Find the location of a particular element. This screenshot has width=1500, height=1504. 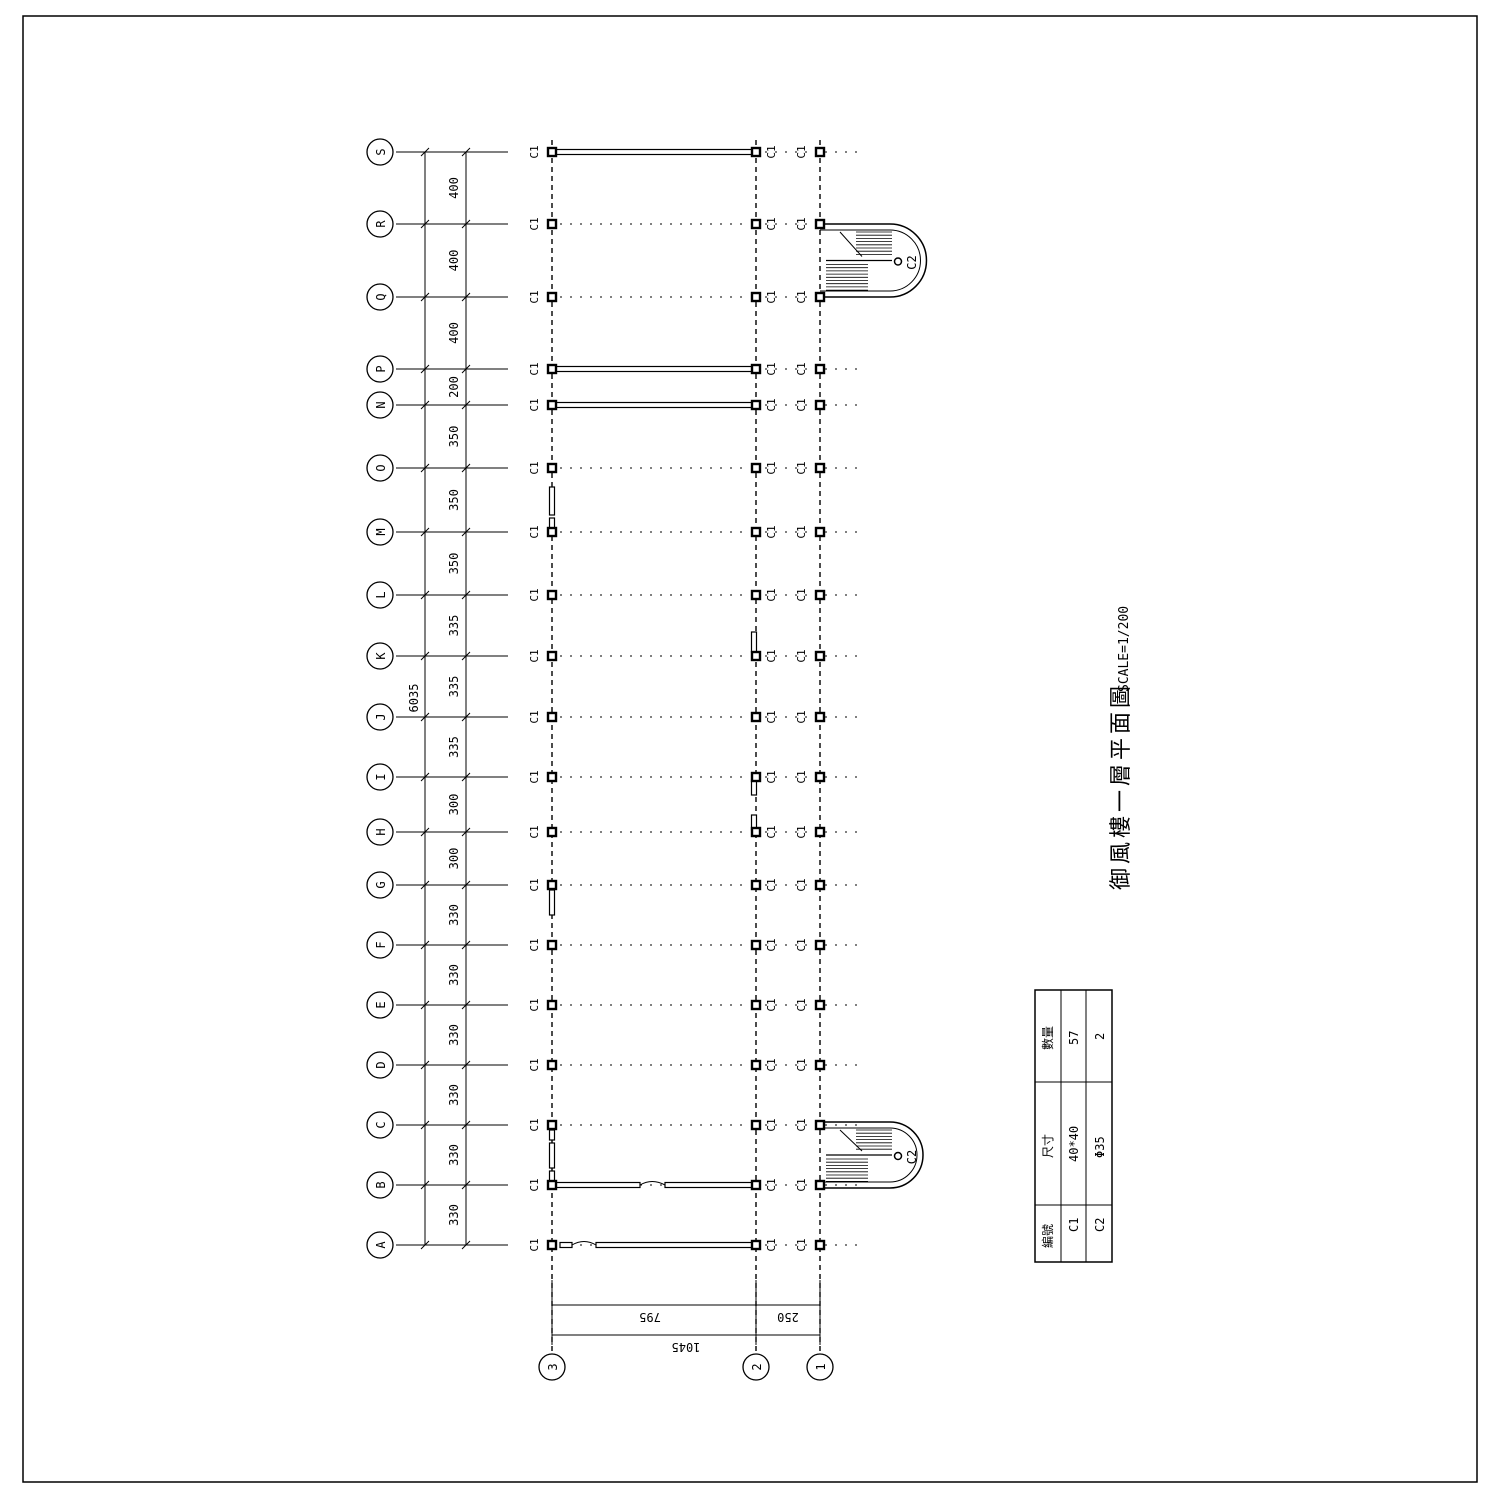

grid-bubble-row-label: C is located at coordinates (381, 1124).